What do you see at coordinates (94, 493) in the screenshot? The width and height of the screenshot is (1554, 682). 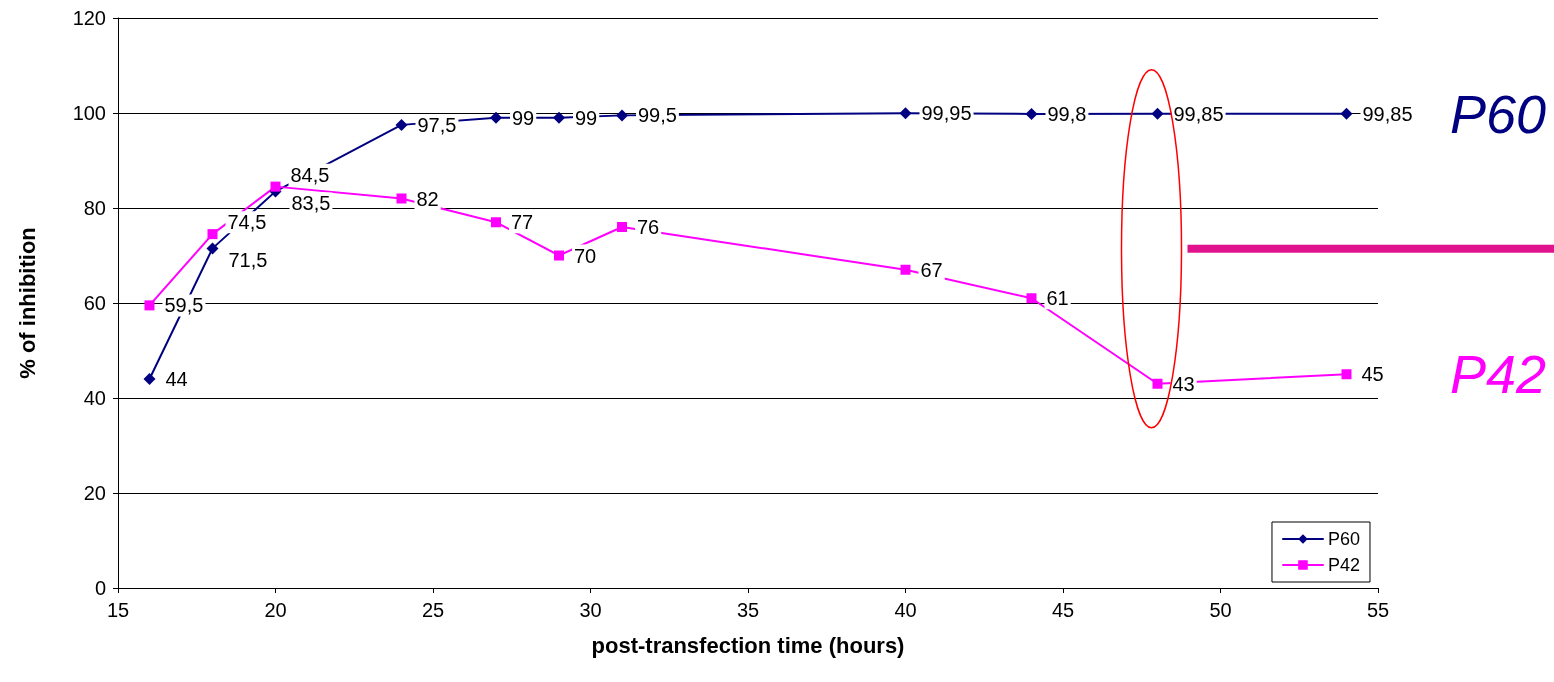 I see `y-tick-label: 20` at bounding box center [94, 493].